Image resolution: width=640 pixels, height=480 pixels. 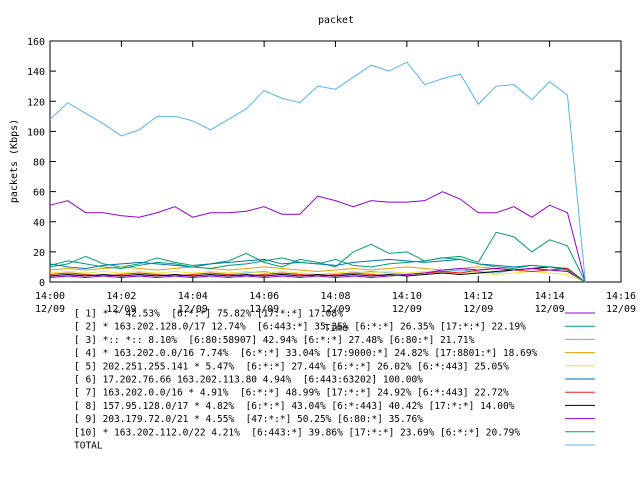 I want to click on x-tick-label: 14:04, so click(x=193, y=296).